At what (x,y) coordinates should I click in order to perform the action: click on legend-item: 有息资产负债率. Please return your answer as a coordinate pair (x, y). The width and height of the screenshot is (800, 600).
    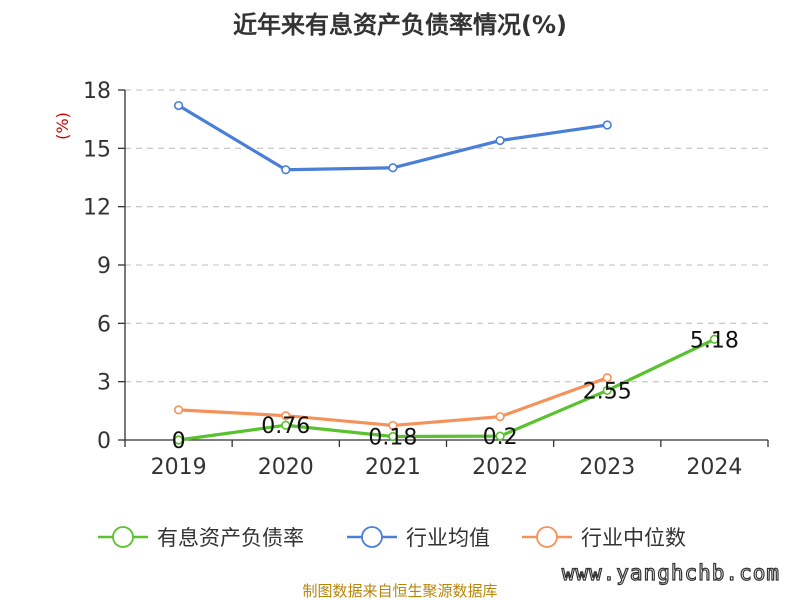
    Looking at the image, I should click on (201, 538).